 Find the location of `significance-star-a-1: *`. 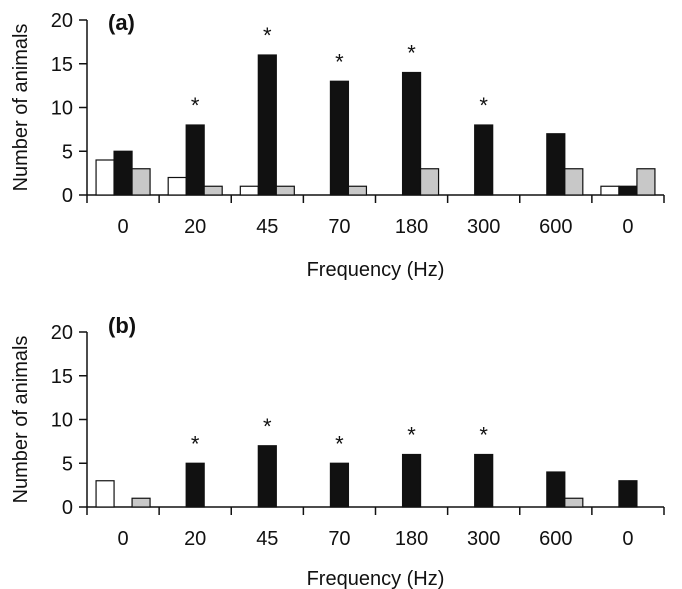

significance-star-a-1: * is located at coordinates (195, 105).